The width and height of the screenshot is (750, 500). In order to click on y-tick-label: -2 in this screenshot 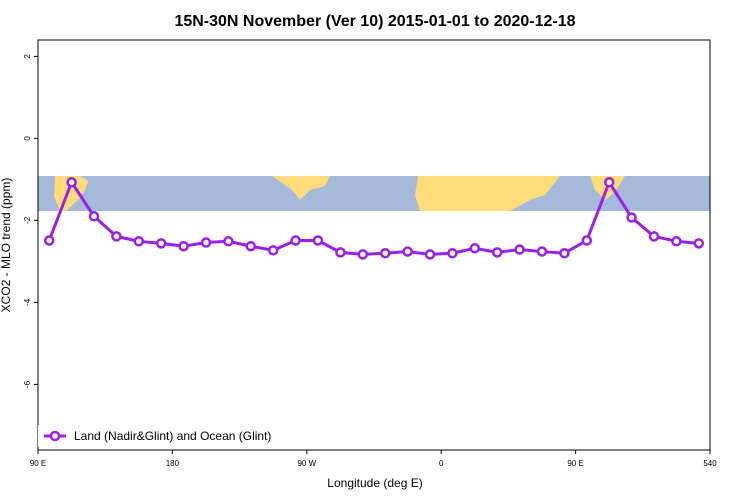, I will do `click(27, 220)`.